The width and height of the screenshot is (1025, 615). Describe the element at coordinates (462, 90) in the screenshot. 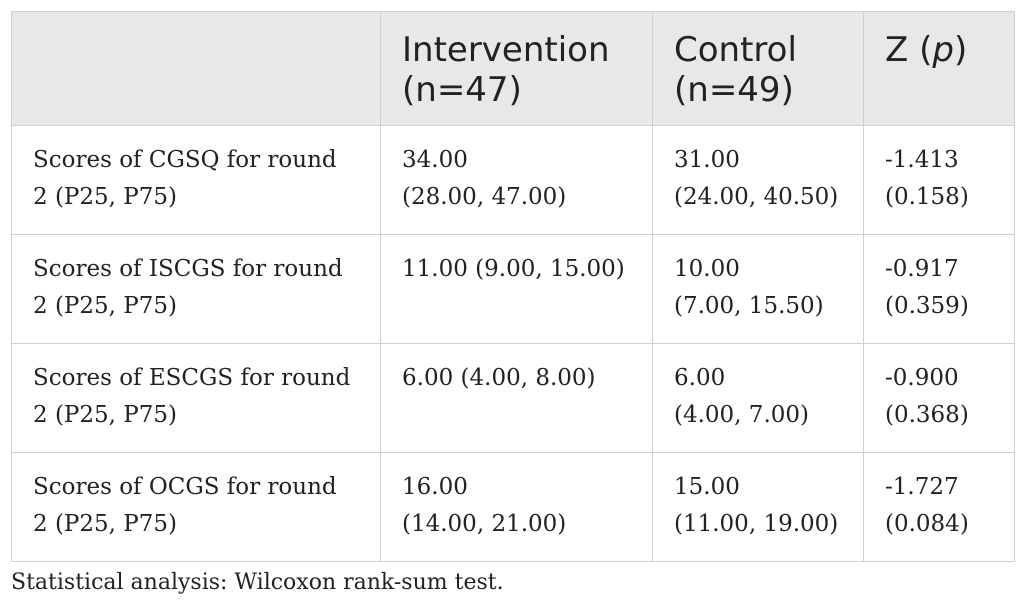

I see `header-intervention-n: (n=47)` at that location.